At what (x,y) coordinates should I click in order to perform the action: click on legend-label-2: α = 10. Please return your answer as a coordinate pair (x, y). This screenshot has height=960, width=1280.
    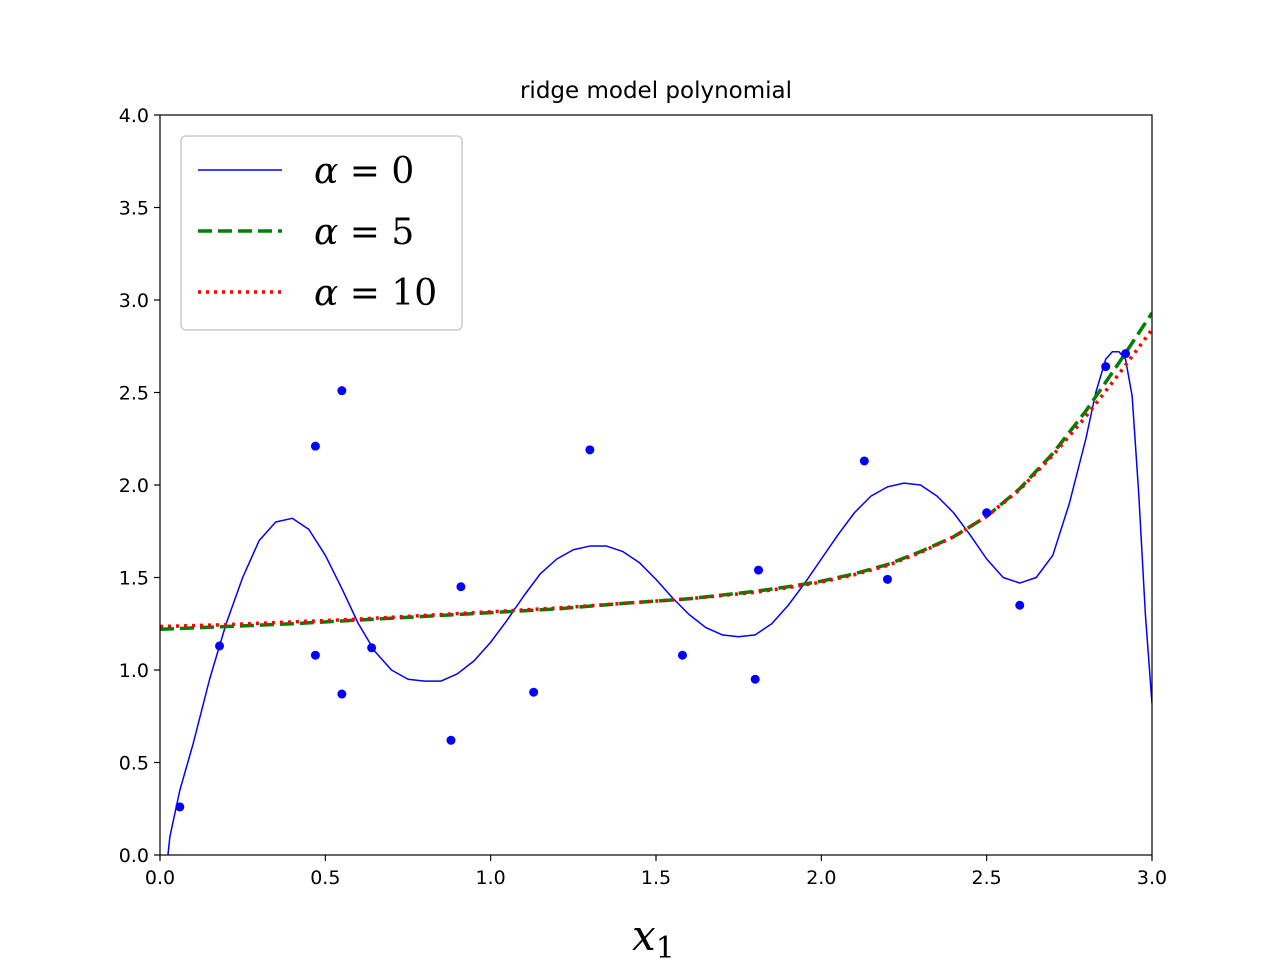
    Looking at the image, I should click on (375, 293).